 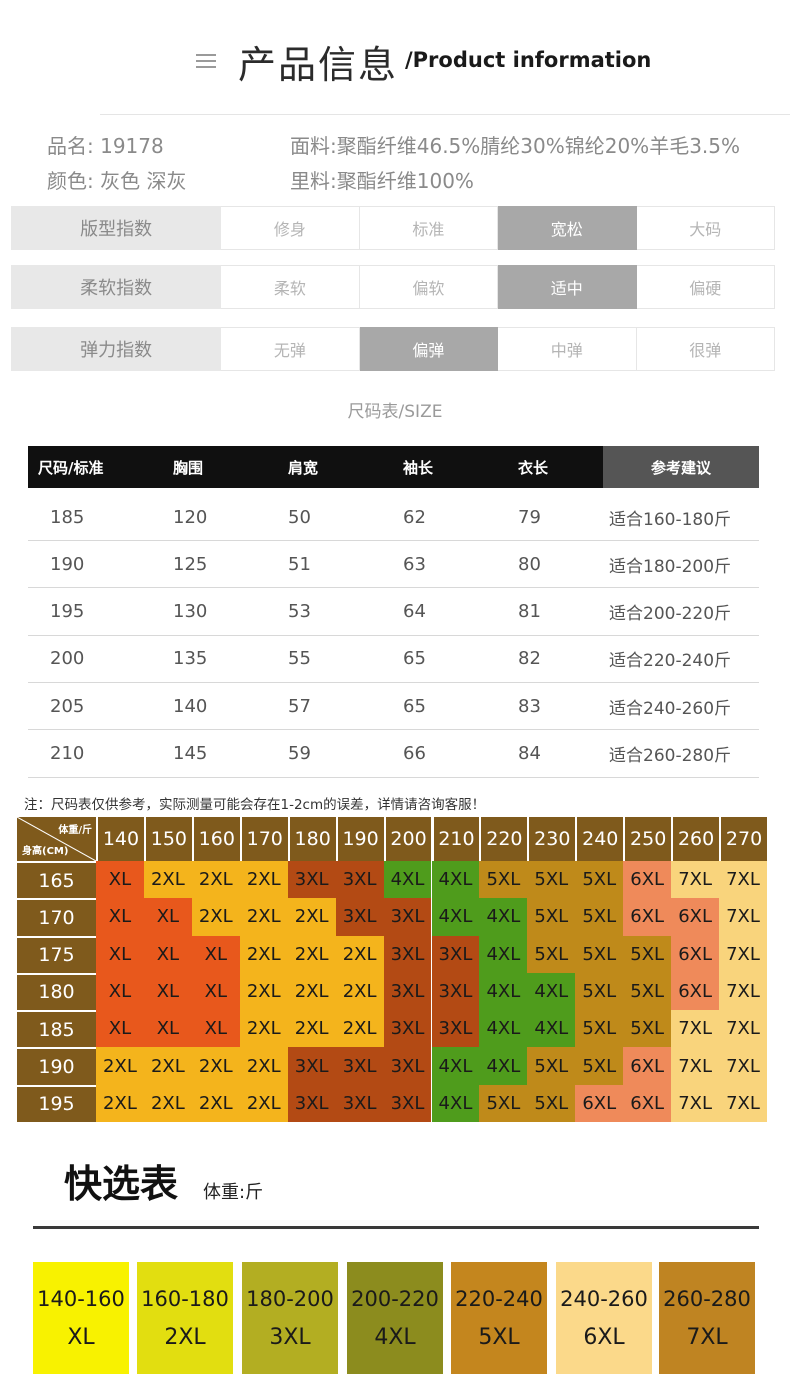 I want to click on index-option: 偏硬, so click(x=705, y=287).